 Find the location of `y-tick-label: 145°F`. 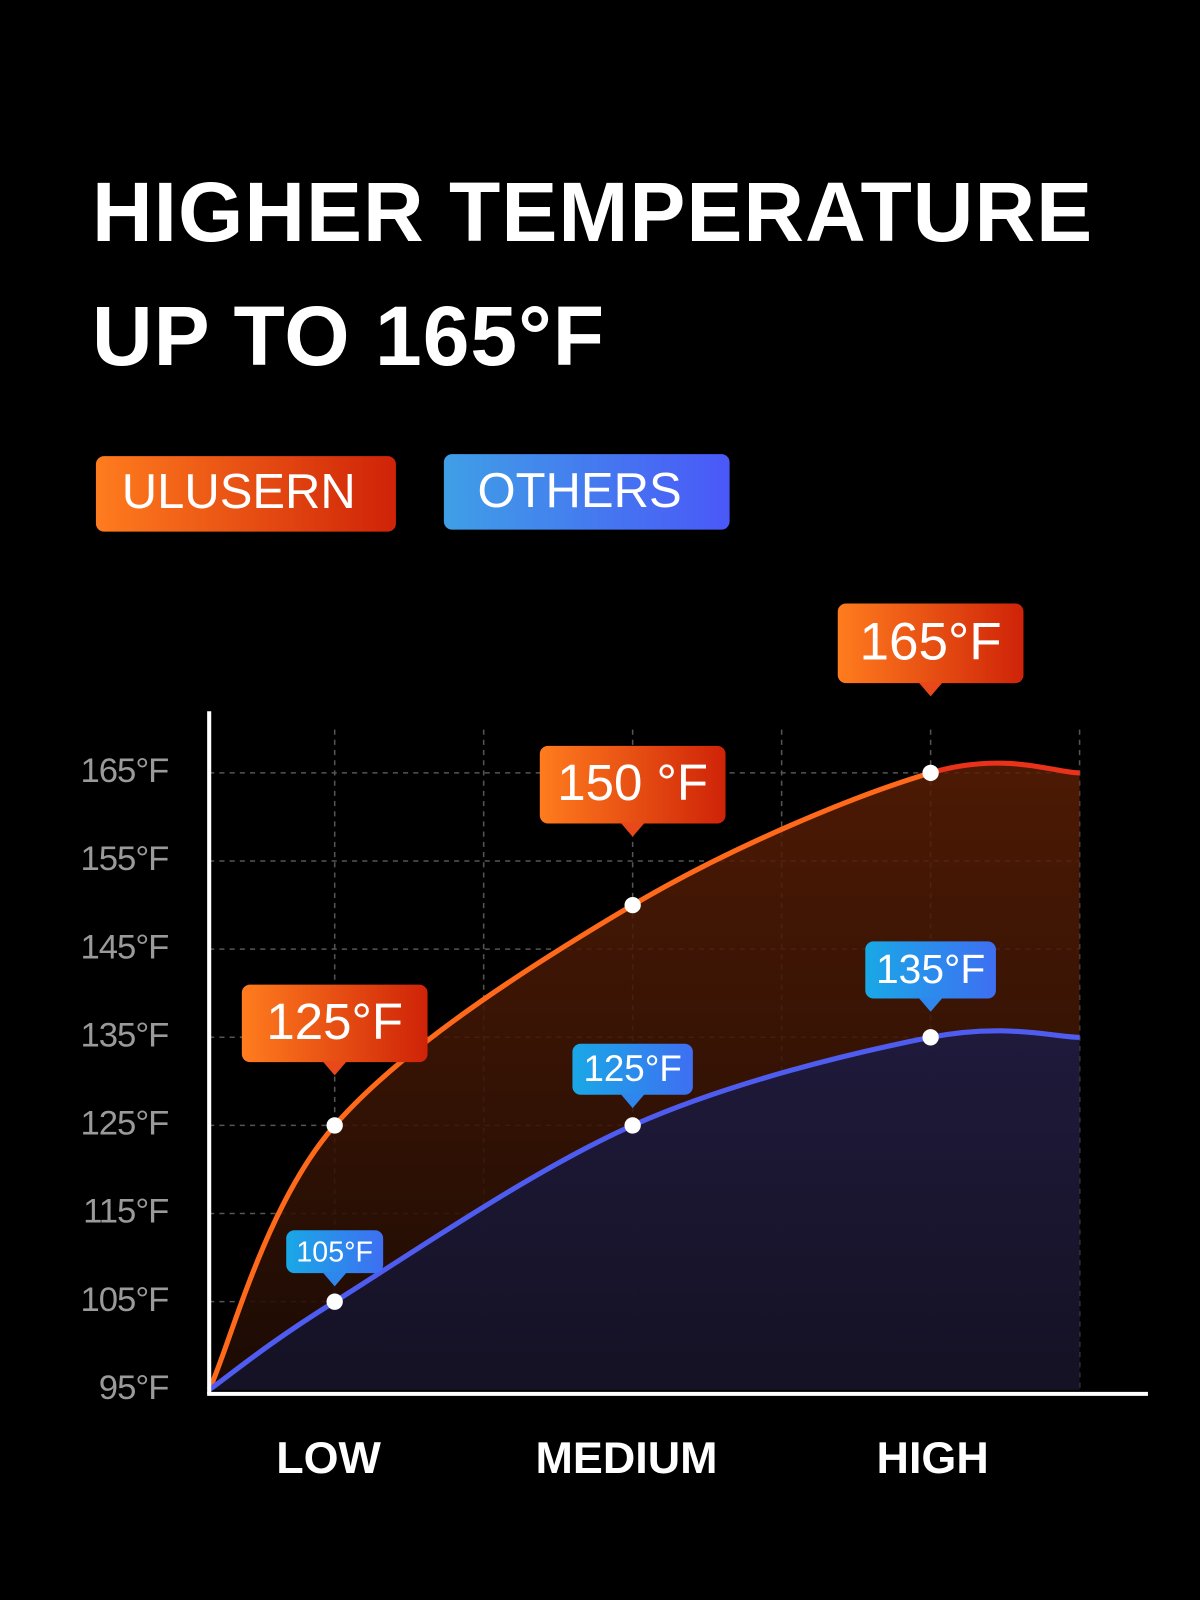

y-tick-label: 145°F is located at coordinates (125, 947).